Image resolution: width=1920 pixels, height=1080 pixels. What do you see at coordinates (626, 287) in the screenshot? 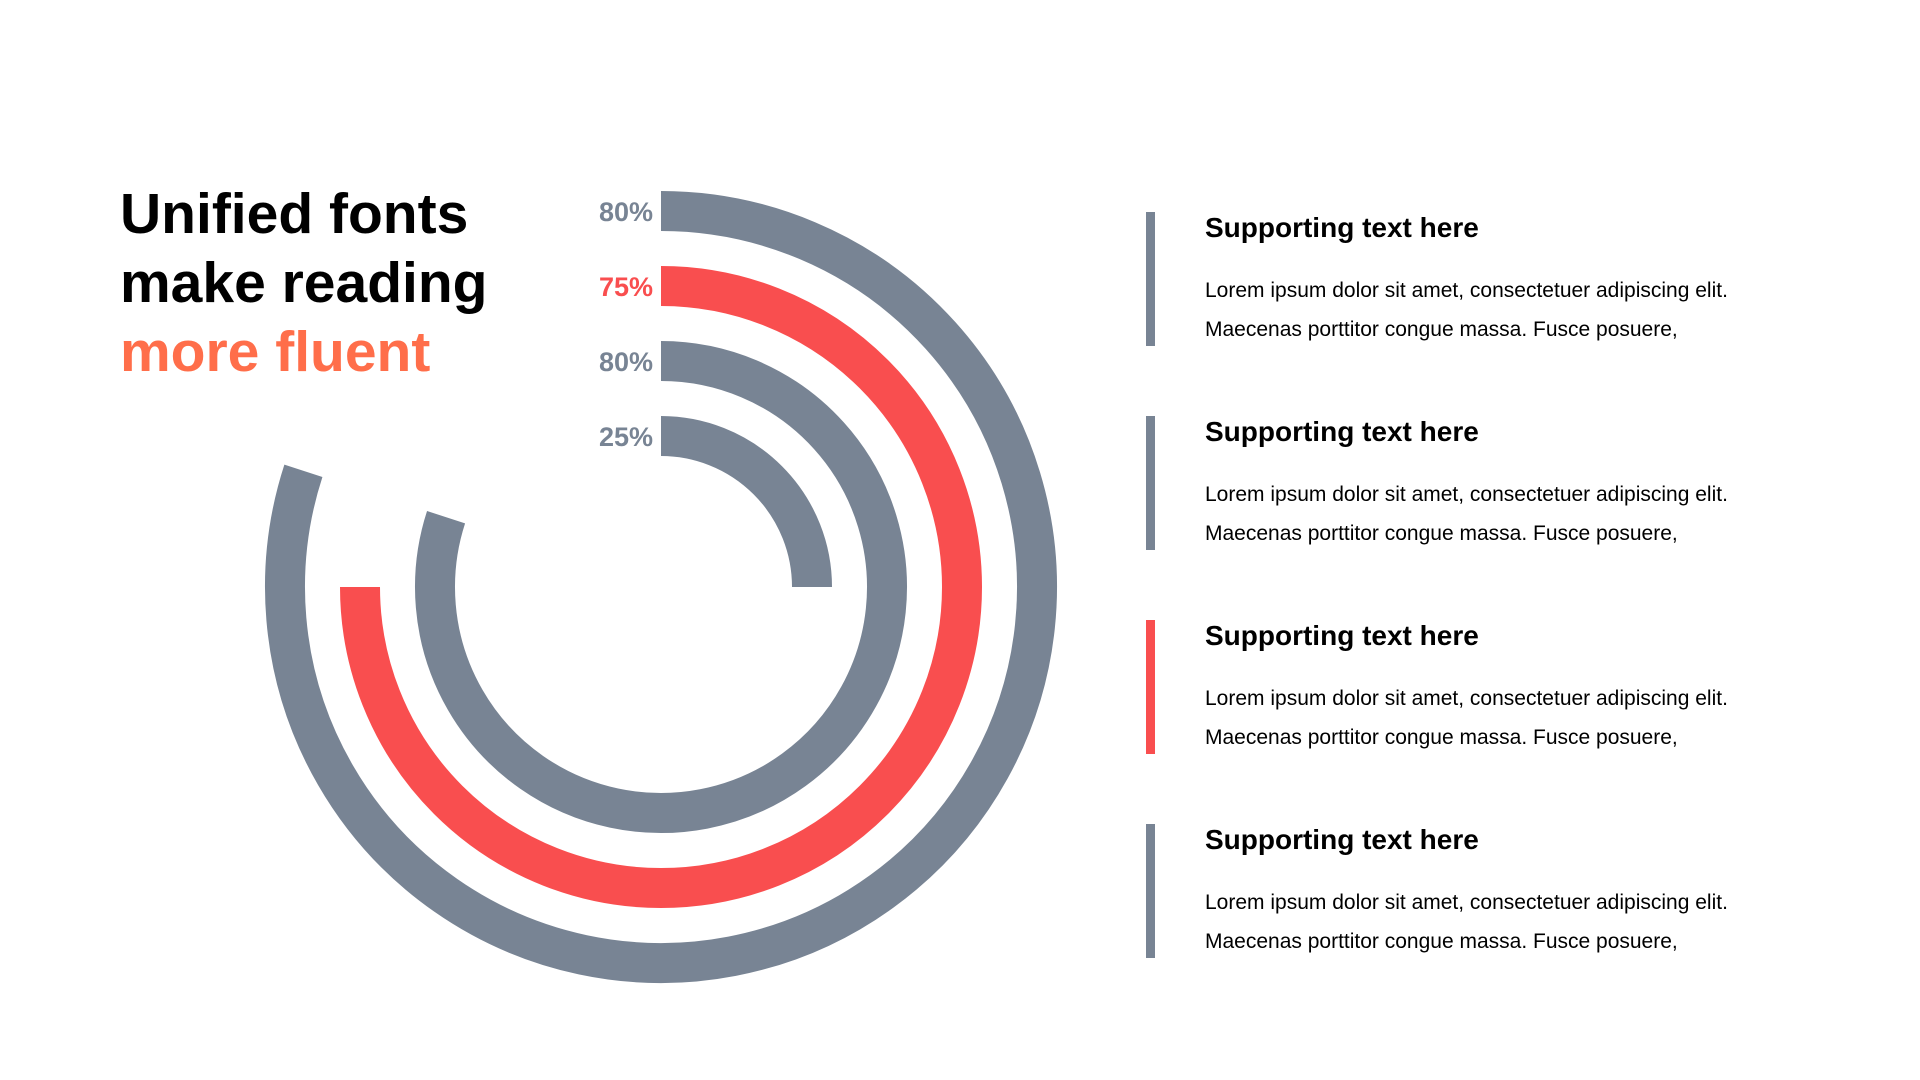
I see `ring-label-2: 75%` at bounding box center [626, 287].